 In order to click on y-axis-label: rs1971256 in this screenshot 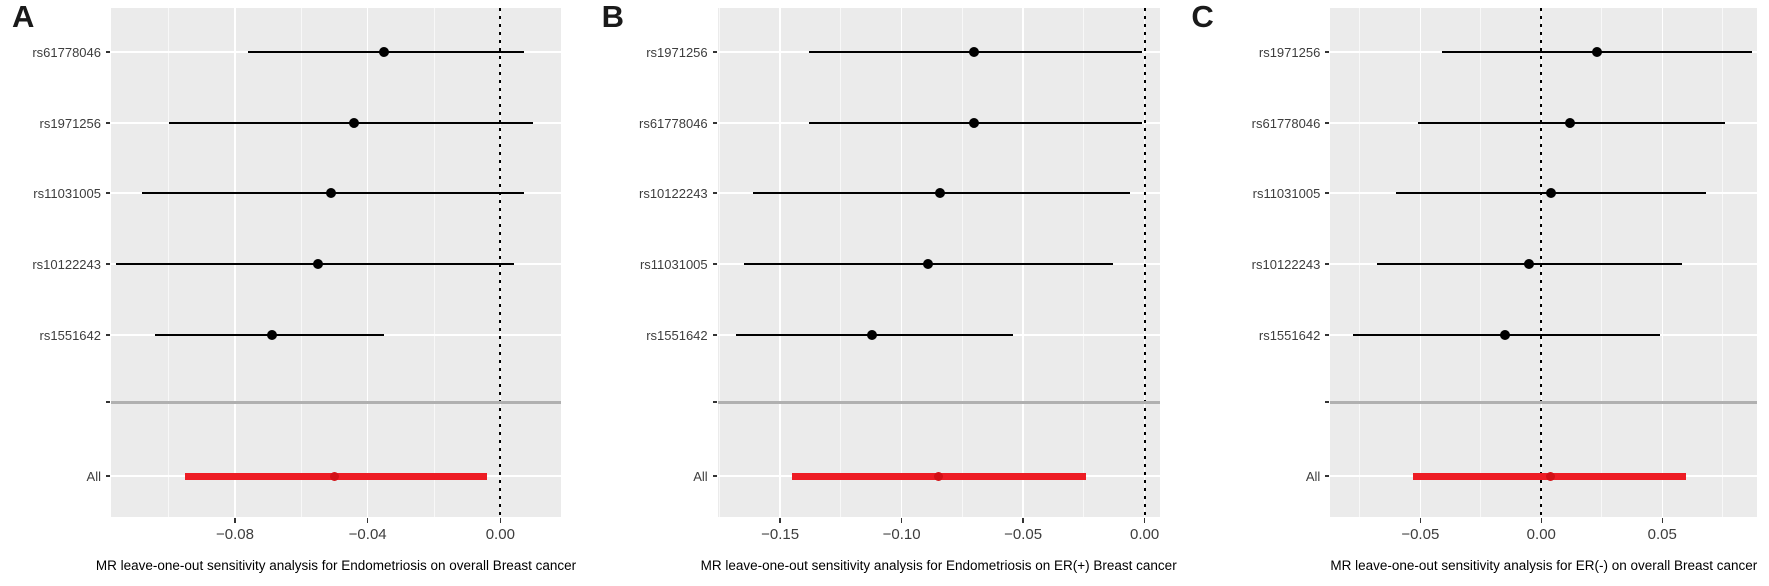, I will do `click(70, 123)`.